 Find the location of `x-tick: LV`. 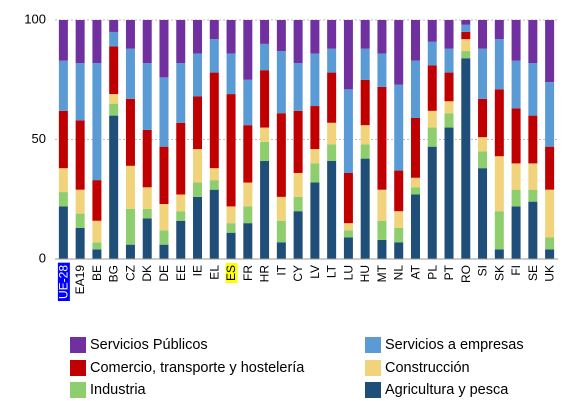

x-tick: LV is located at coordinates (315, 272).